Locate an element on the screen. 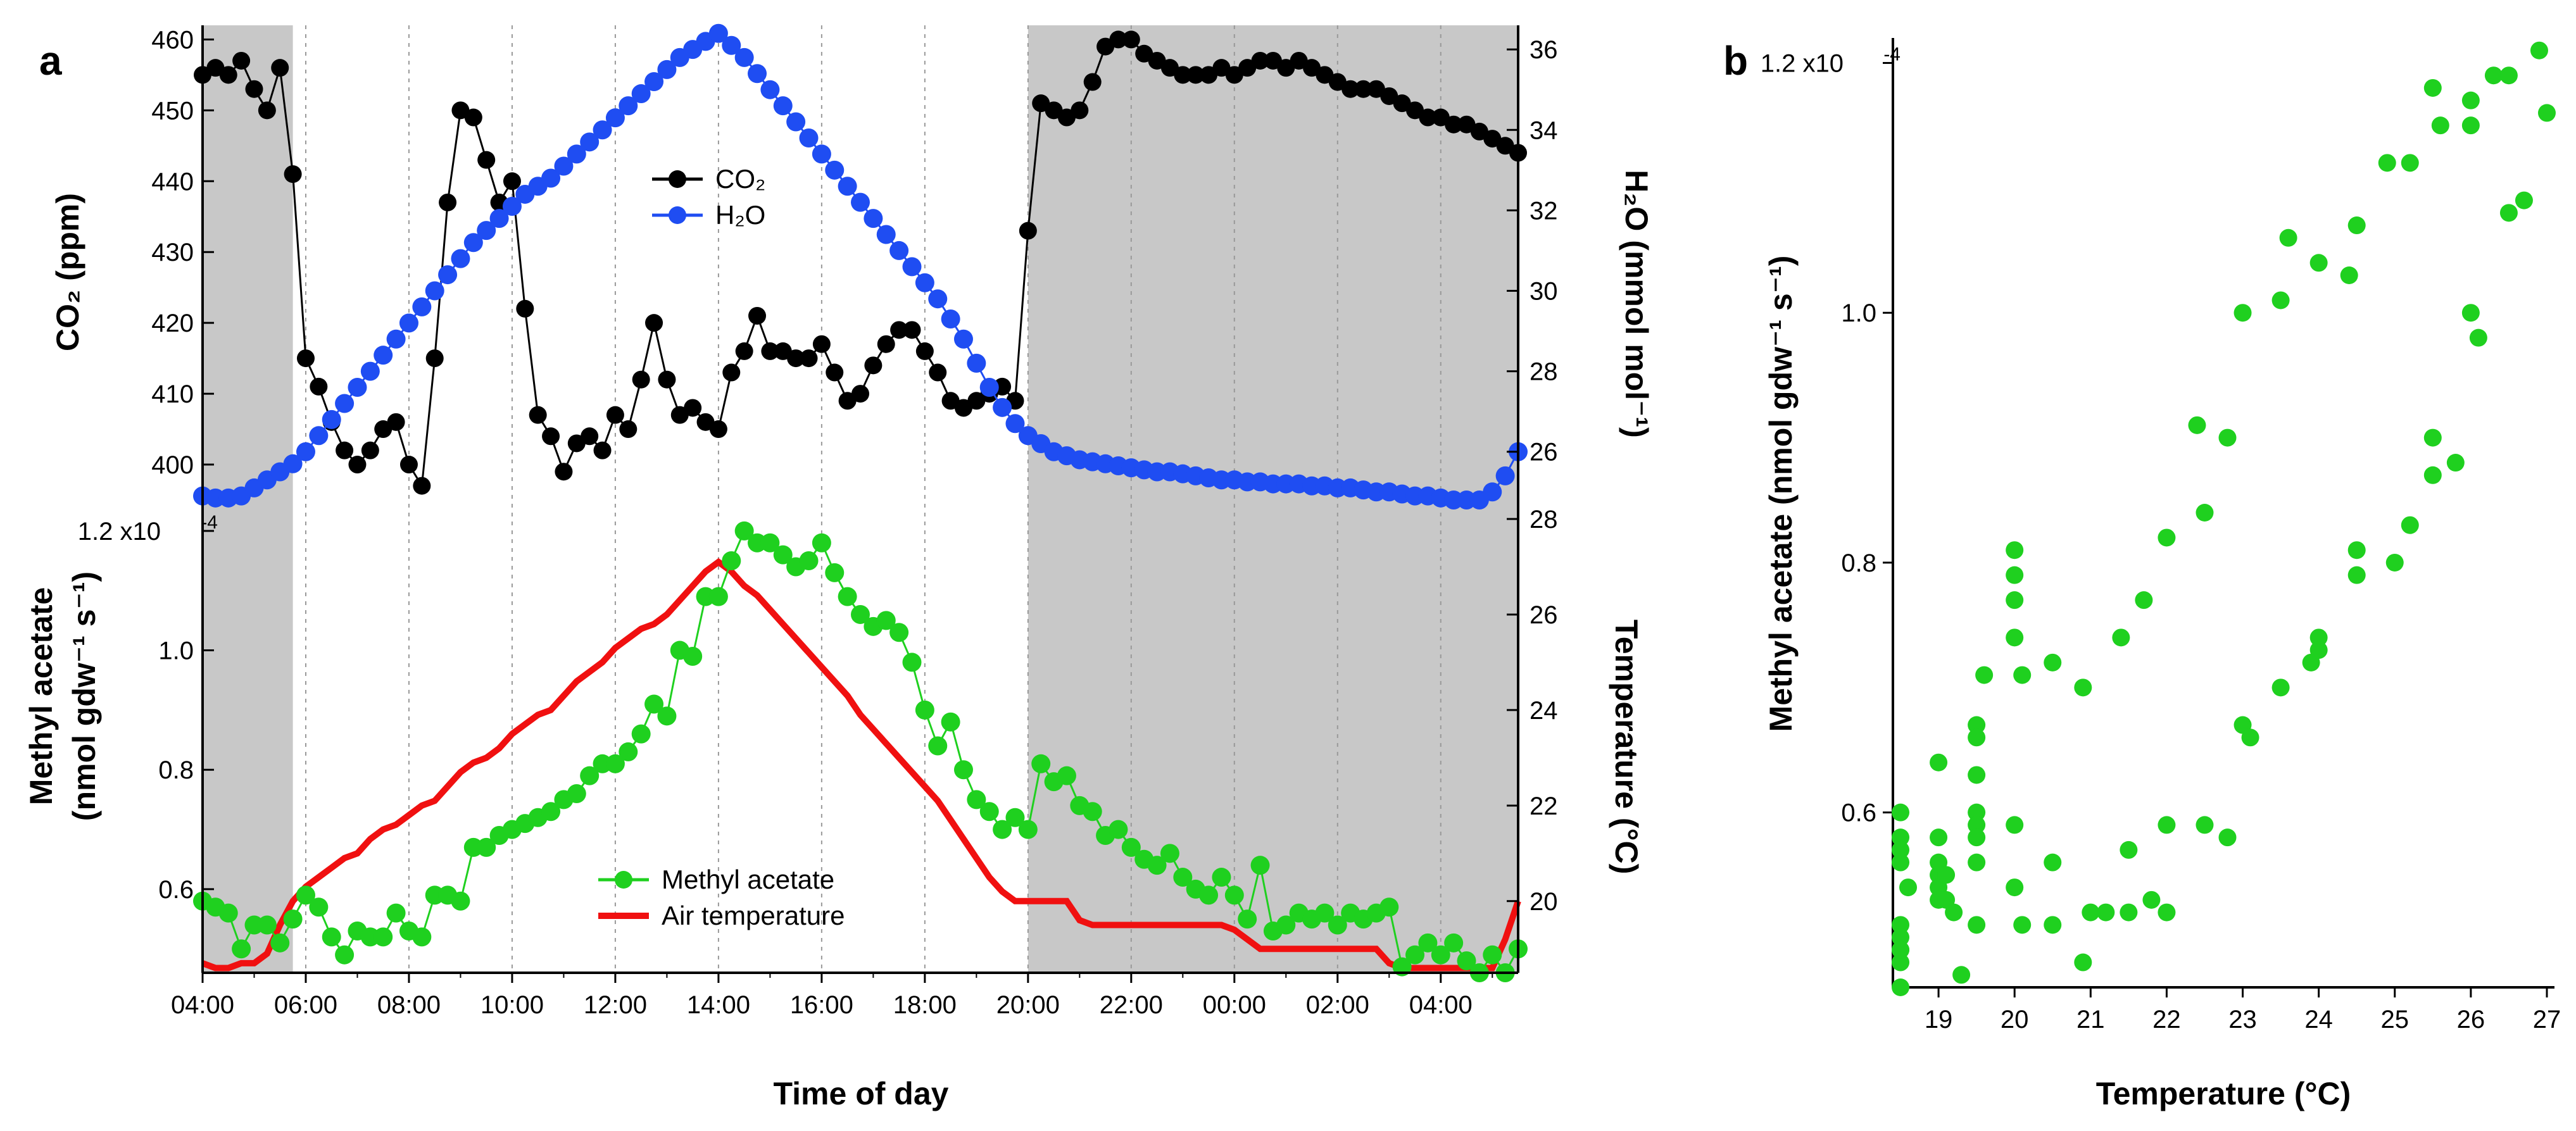  b-x-axis-title: Temperature (°C) is located at coordinates (2223, 1093).